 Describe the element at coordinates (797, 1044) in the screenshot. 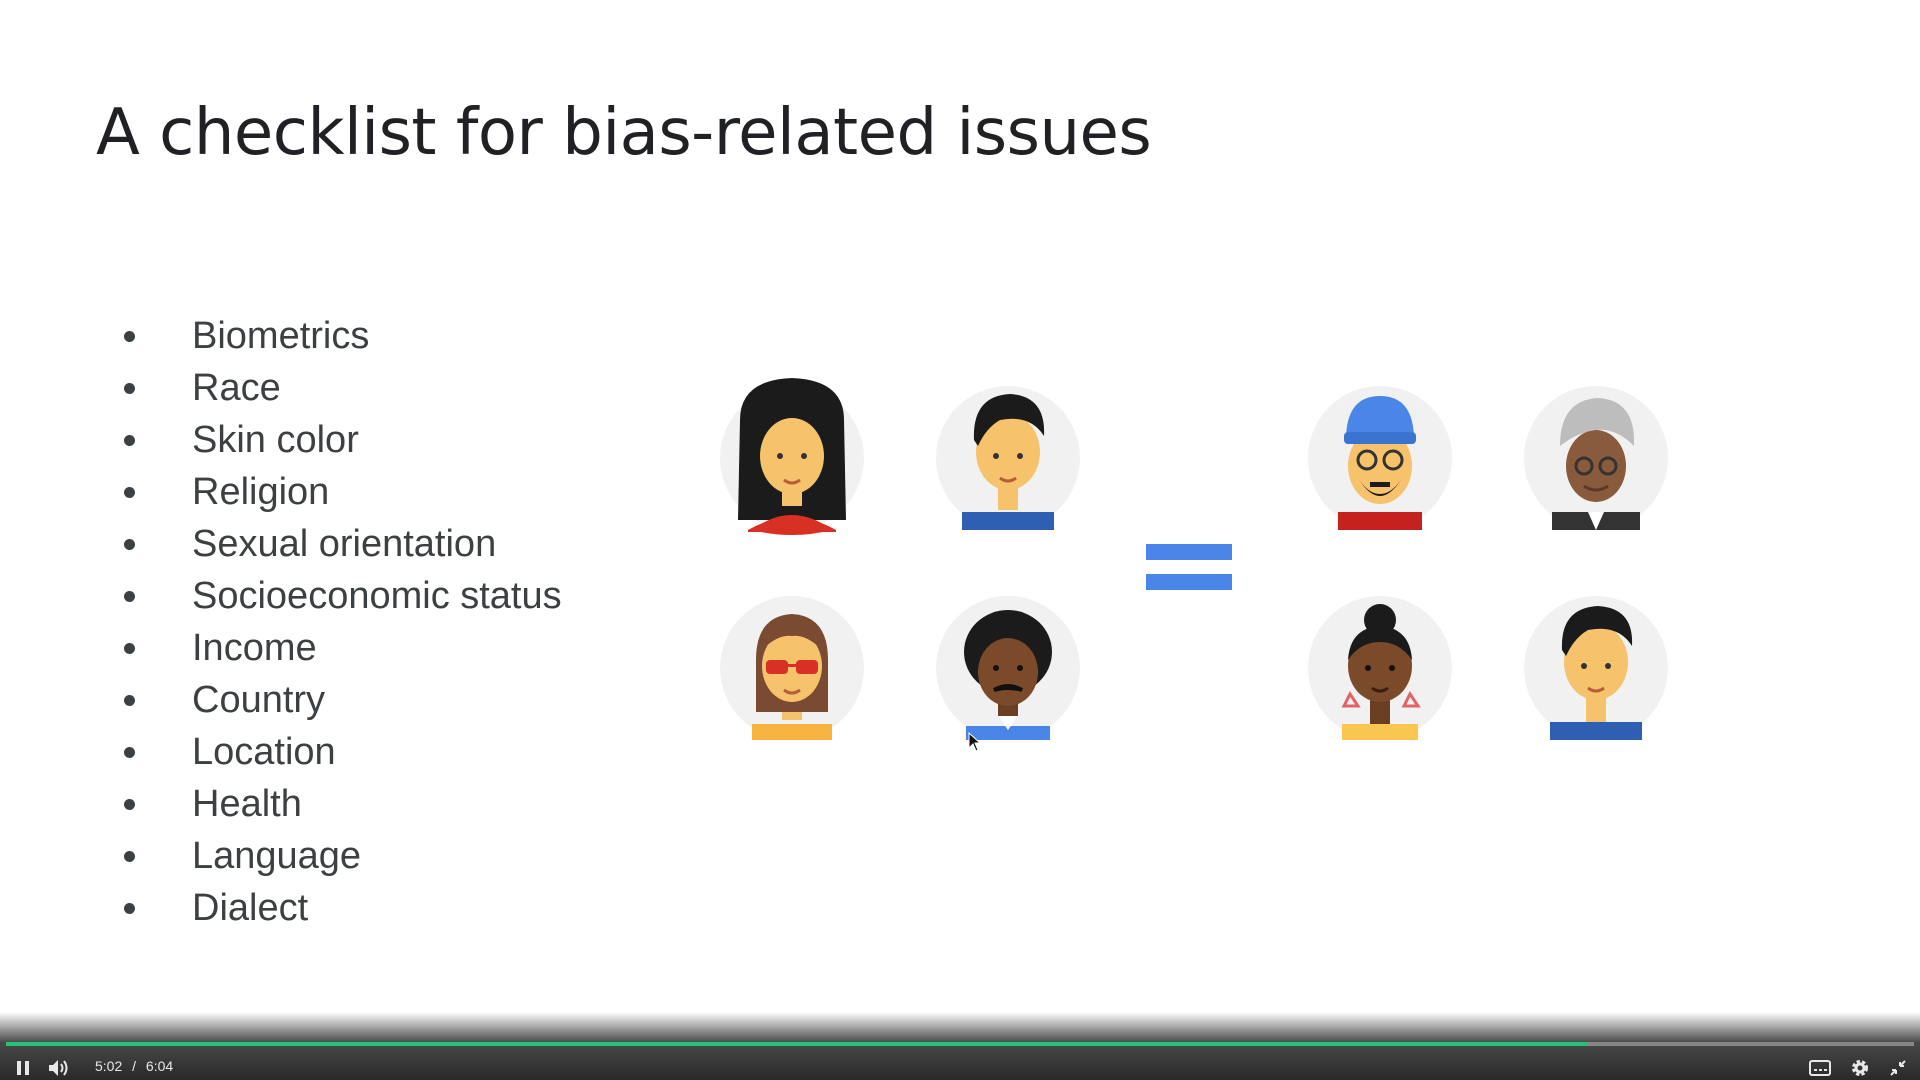

I see `progress-bar-fill` at that location.